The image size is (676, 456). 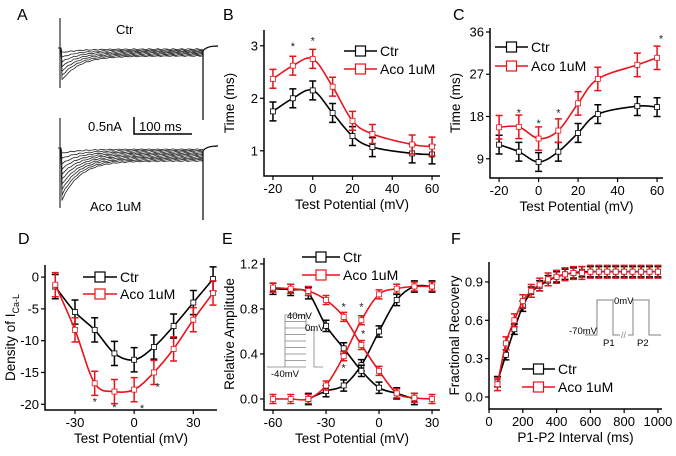 What do you see at coordinates (210, 182) in the screenshot?
I see `aco-tail-current` at bounding box center [210, 182].